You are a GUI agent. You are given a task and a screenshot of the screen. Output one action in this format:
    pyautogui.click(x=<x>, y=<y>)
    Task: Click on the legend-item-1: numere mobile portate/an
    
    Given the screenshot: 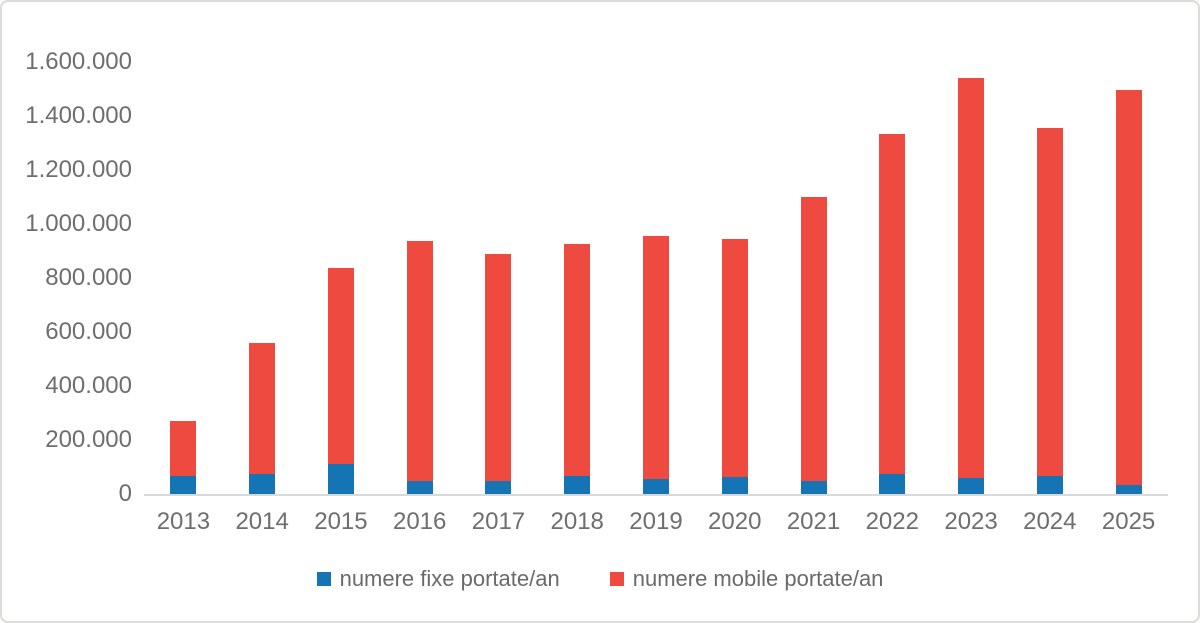 What is the action you would take?
    pyautogui.click(x=746, y=579)
    